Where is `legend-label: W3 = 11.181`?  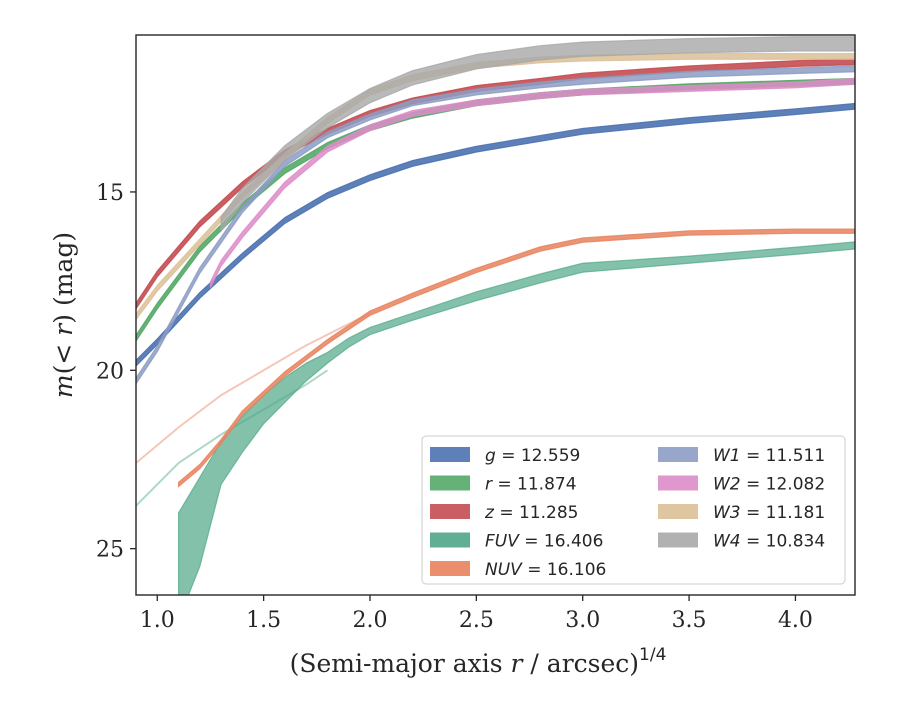 legend-label: W3 = 11.181 is located at coordinates (769, 513).